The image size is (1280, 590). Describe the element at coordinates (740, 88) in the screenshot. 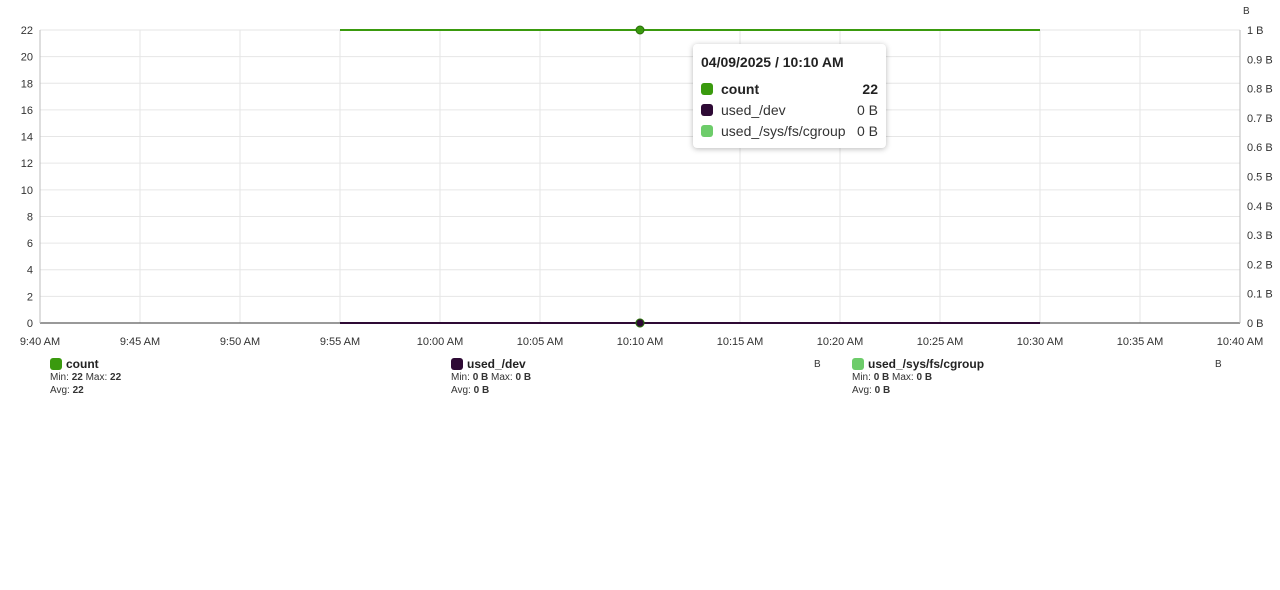

I see `tooltip-series-name: count` at that location.